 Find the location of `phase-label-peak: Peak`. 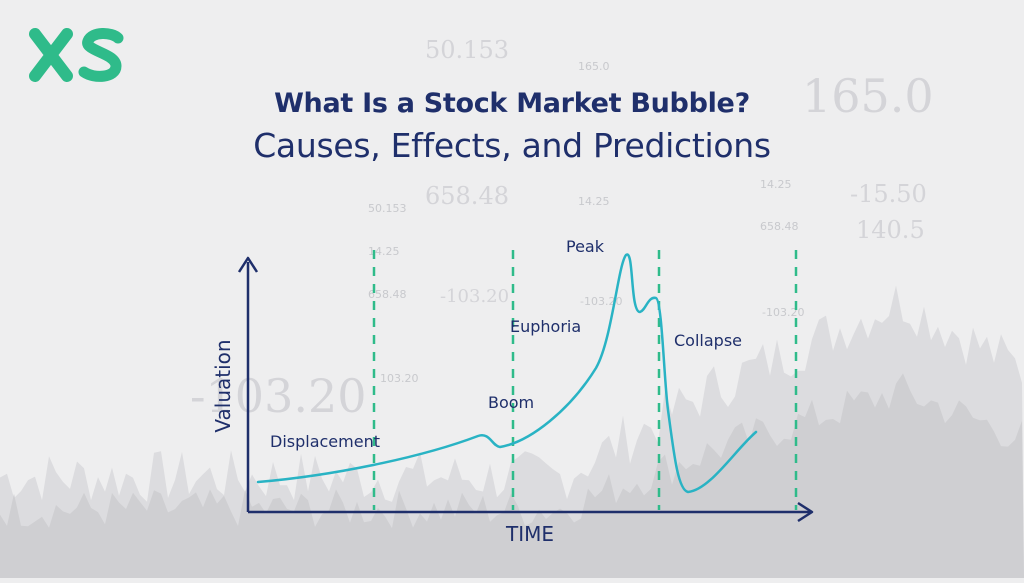

phase-label-peak: Peak is located at coordinates (585, 246).